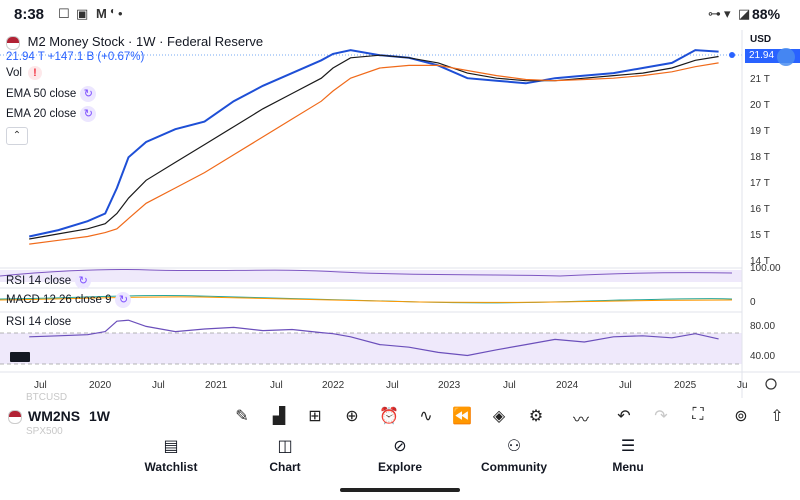  I want to click on time-label: Ju, so click(742, 385).